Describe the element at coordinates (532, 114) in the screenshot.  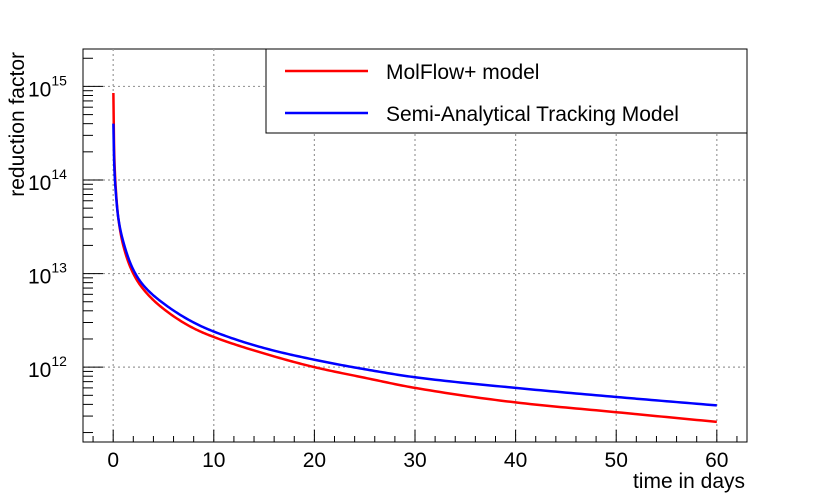
I see `legend-label-semi-analytical: Semi-Analytical Tracking Model` at that location.